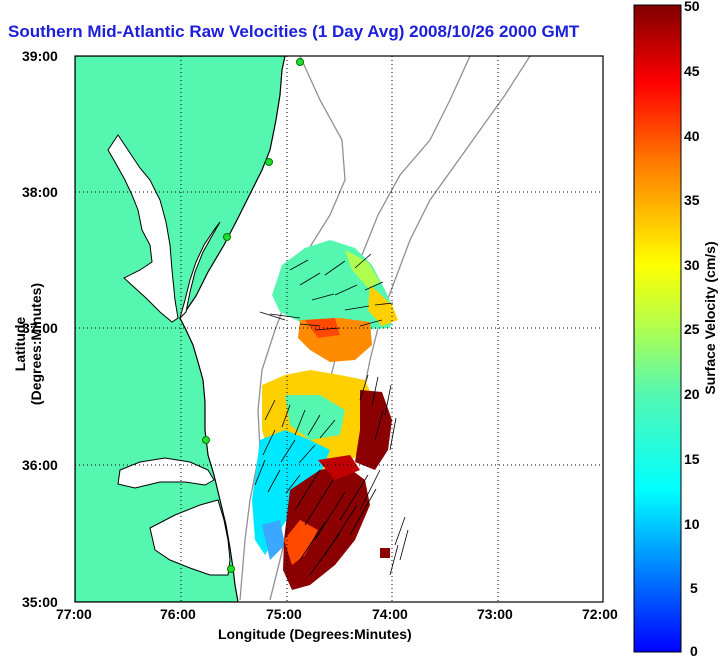  Describe the element at coordinates (692, 136) in the screenshot. I see `colorbar-tick-label: 40` at that location.